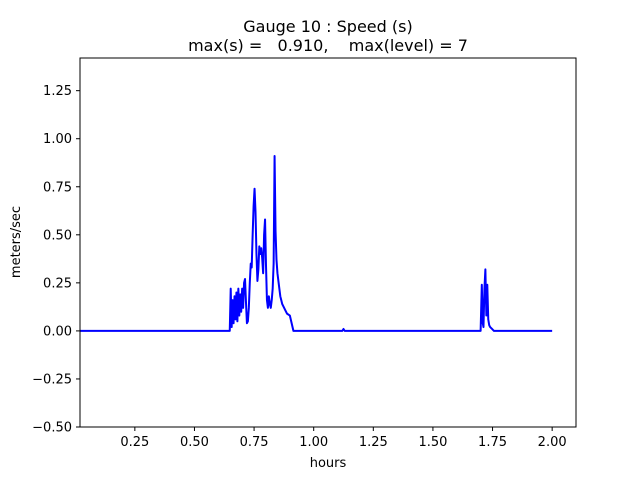 This screenshot has height=480, width=640. Describe the element at coordinates (16, 242) in the screenshot. I see `y-axis-label: meters/sec` at that location.